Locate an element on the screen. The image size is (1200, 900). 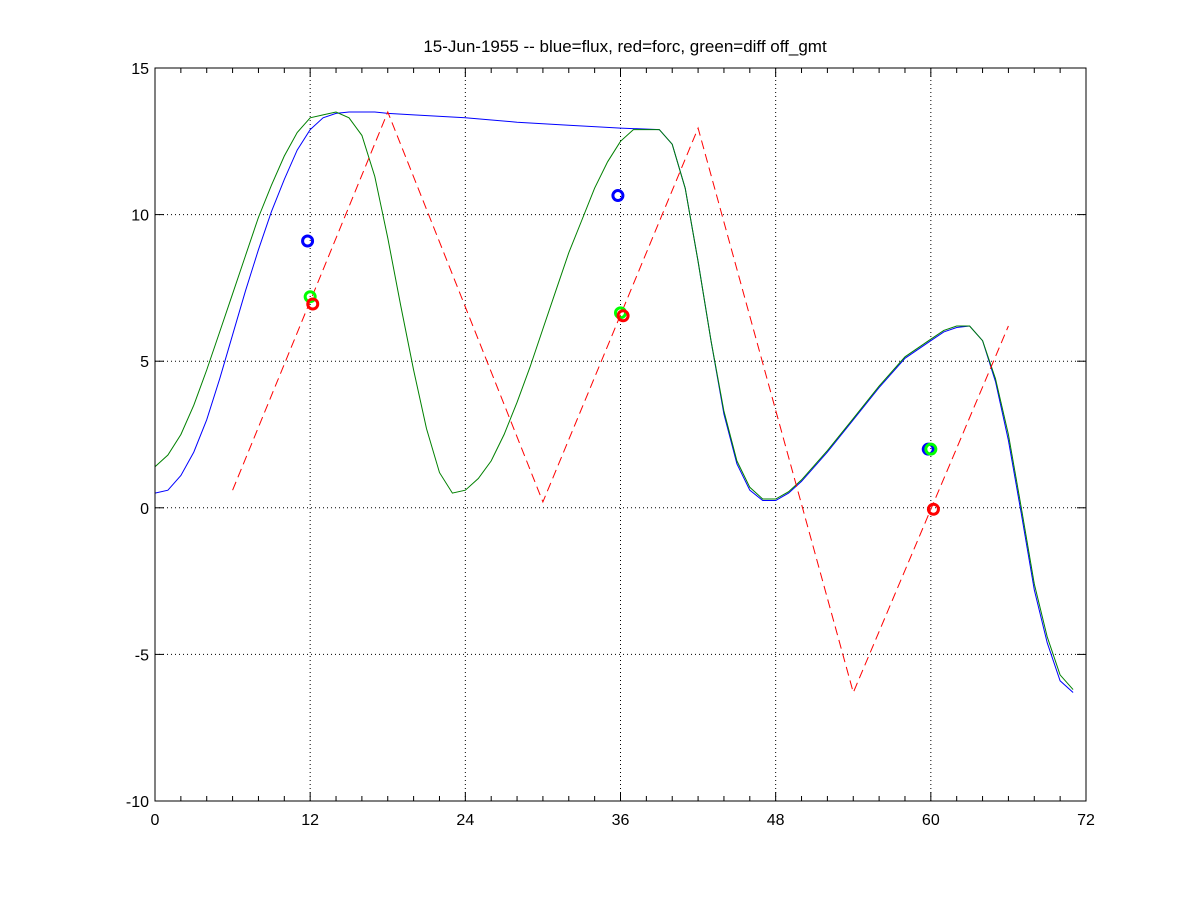
x-tick-label: 12 is located at coordinates (310, 820).